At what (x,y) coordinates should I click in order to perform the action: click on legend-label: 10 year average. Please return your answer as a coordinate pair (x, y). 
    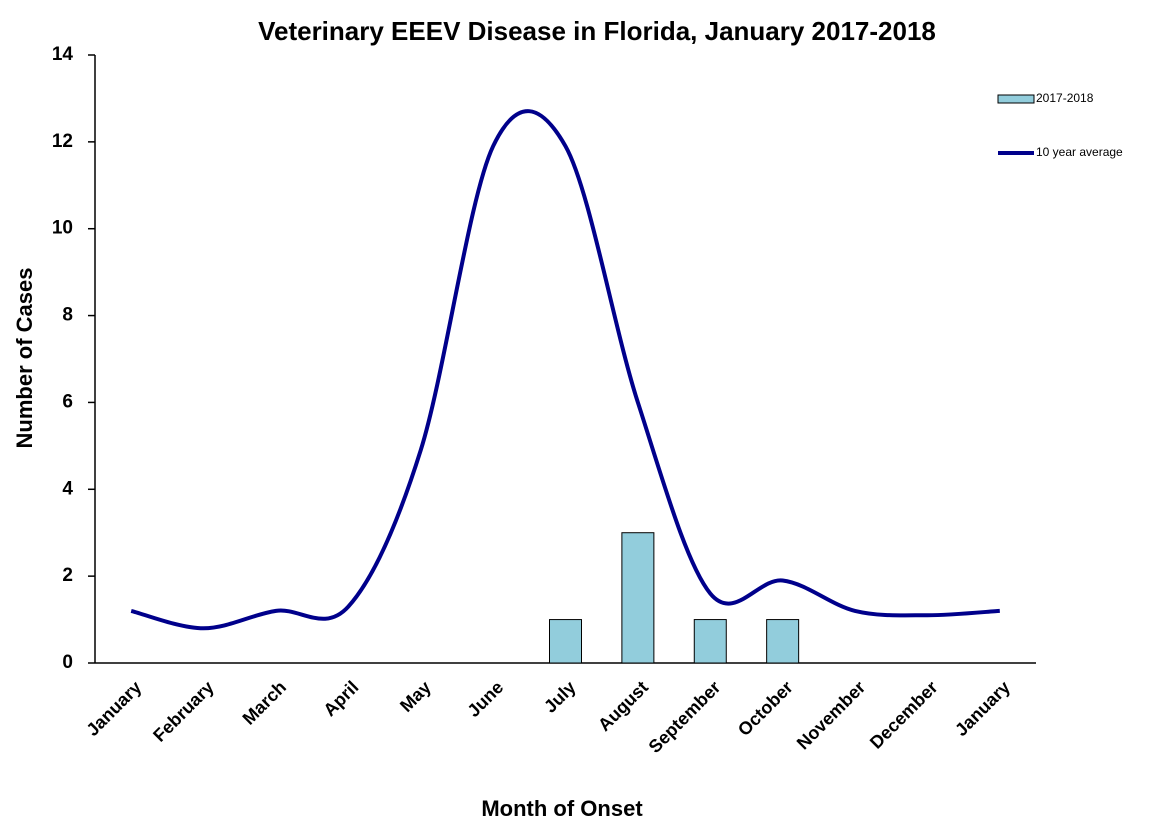
    Looking at the image, I should click on (1079, 152).